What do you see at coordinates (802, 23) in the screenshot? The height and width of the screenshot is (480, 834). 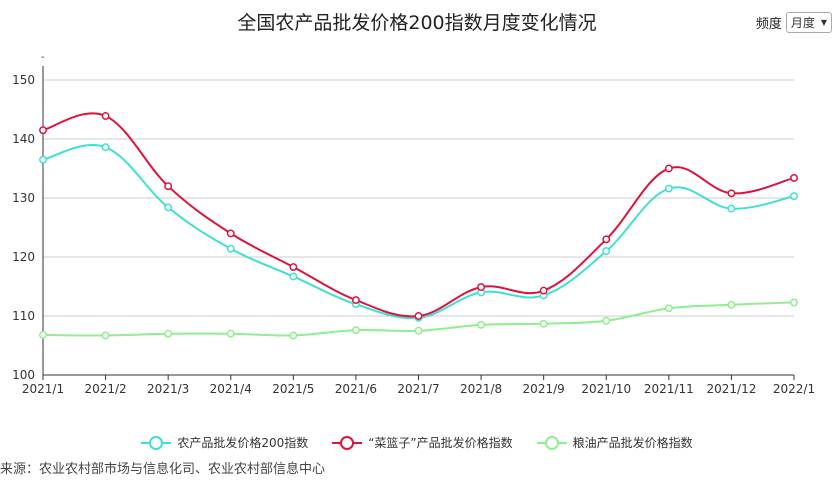 I see `frequency-value: 月度` at bounding box center [802, 23].